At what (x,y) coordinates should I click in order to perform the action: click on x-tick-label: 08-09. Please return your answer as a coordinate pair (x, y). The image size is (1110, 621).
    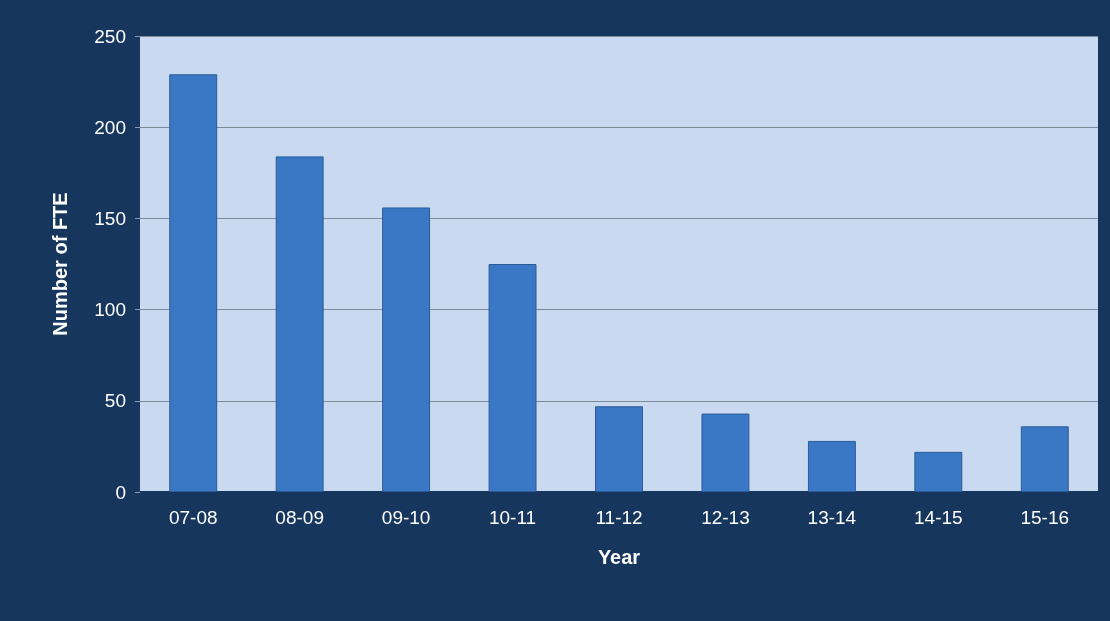
    Looking at the image, I should click on (299, 517).